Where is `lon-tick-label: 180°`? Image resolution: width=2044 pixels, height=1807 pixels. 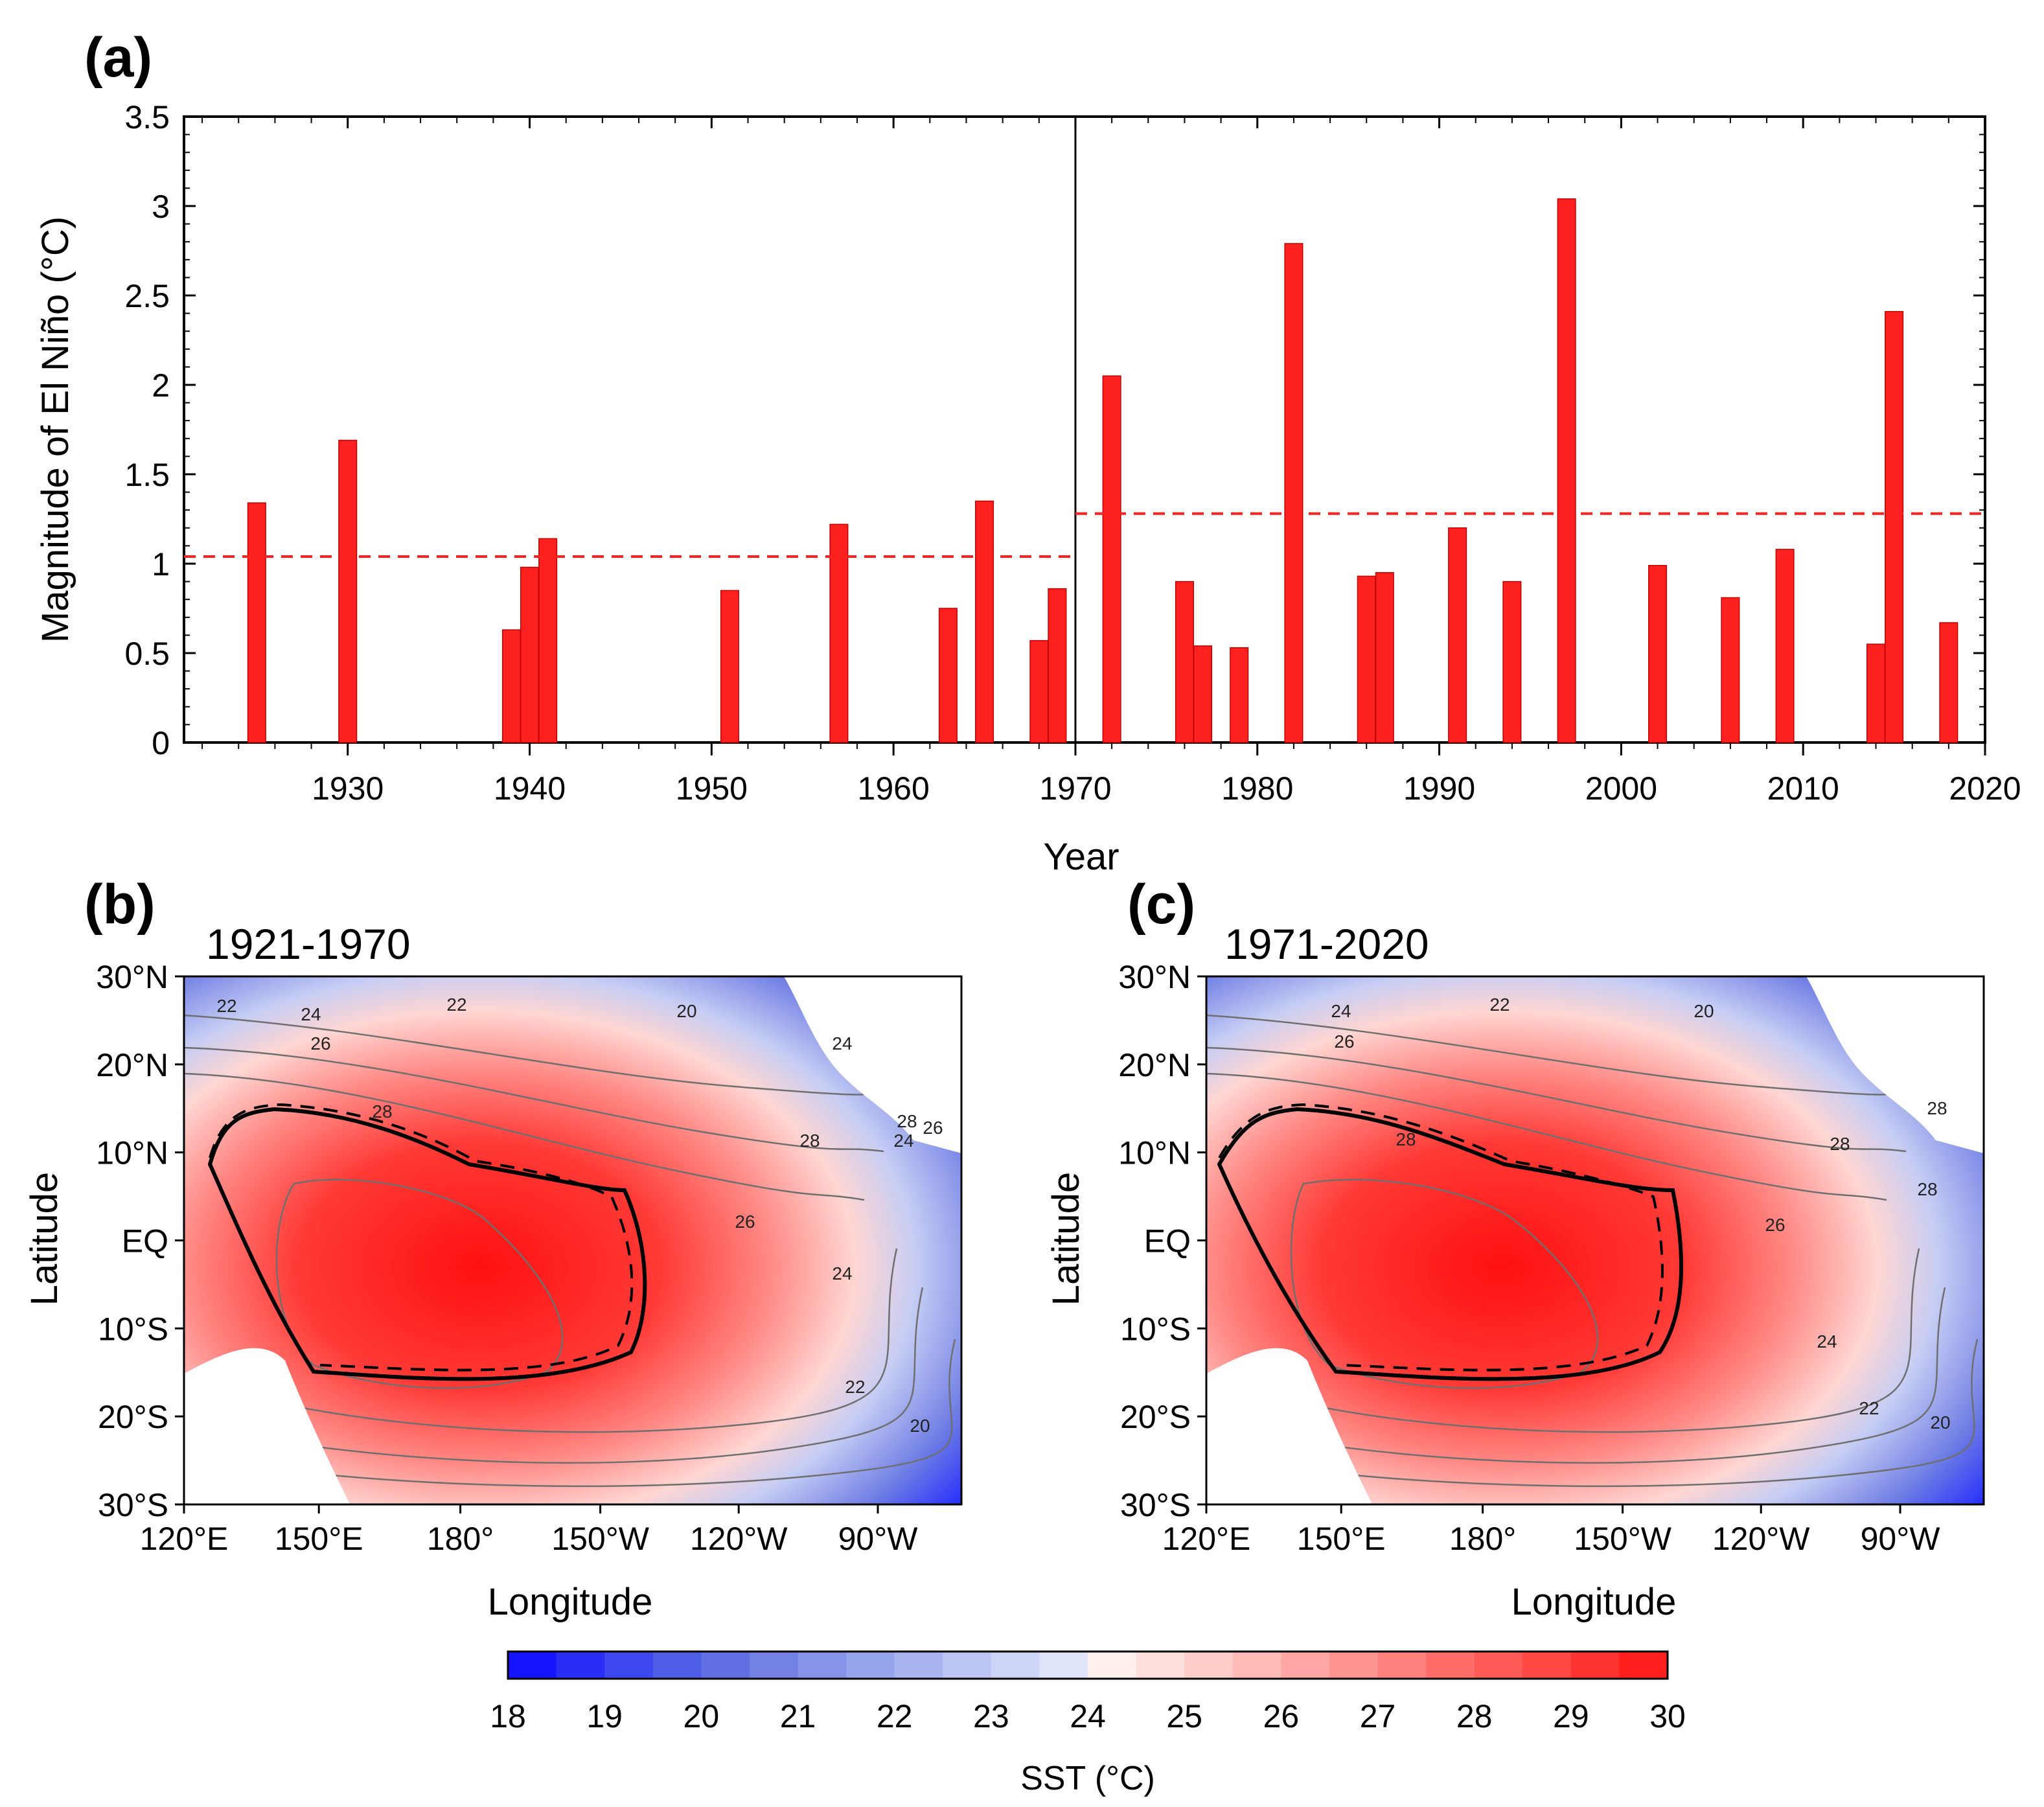
lon-tick-label: 180° is located at coordinates (1483, 1539).